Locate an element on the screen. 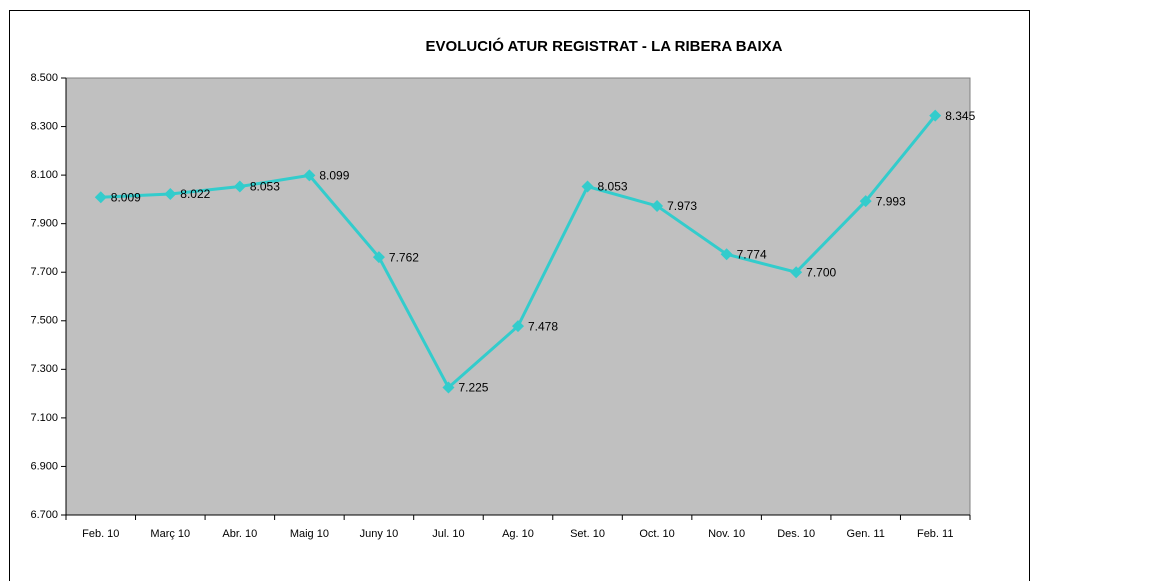  y-tick-label: 7.900 is located at coordinates (44, 224).